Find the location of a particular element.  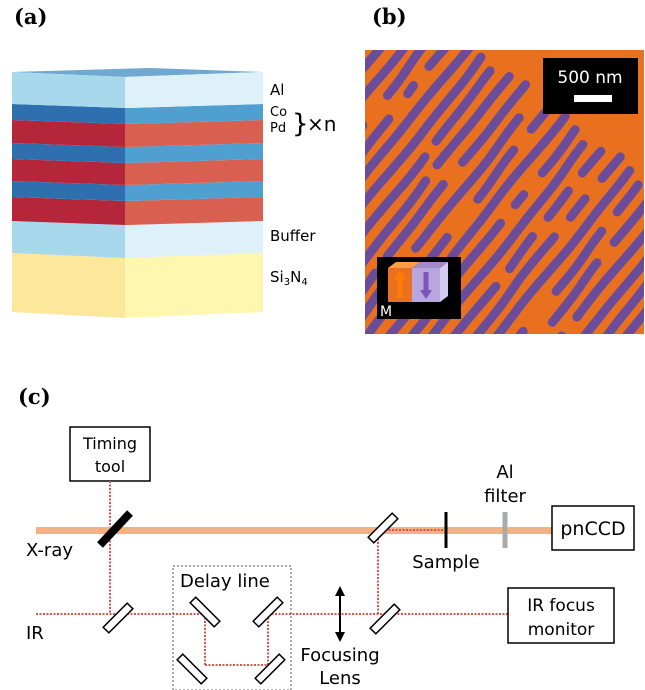

mirror-xray is located at coordinates (383, 528).